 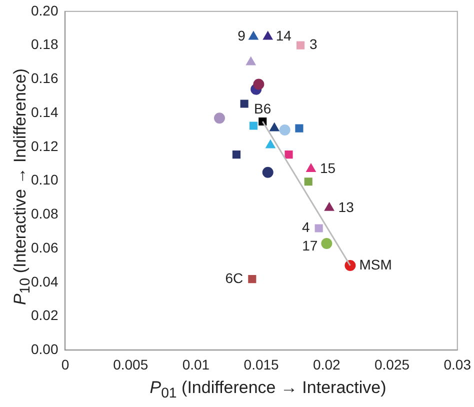 What do you see at coordinates (314, 44) in the screenshot?
I see `annotation: 3` at bounding box center [314, 44].